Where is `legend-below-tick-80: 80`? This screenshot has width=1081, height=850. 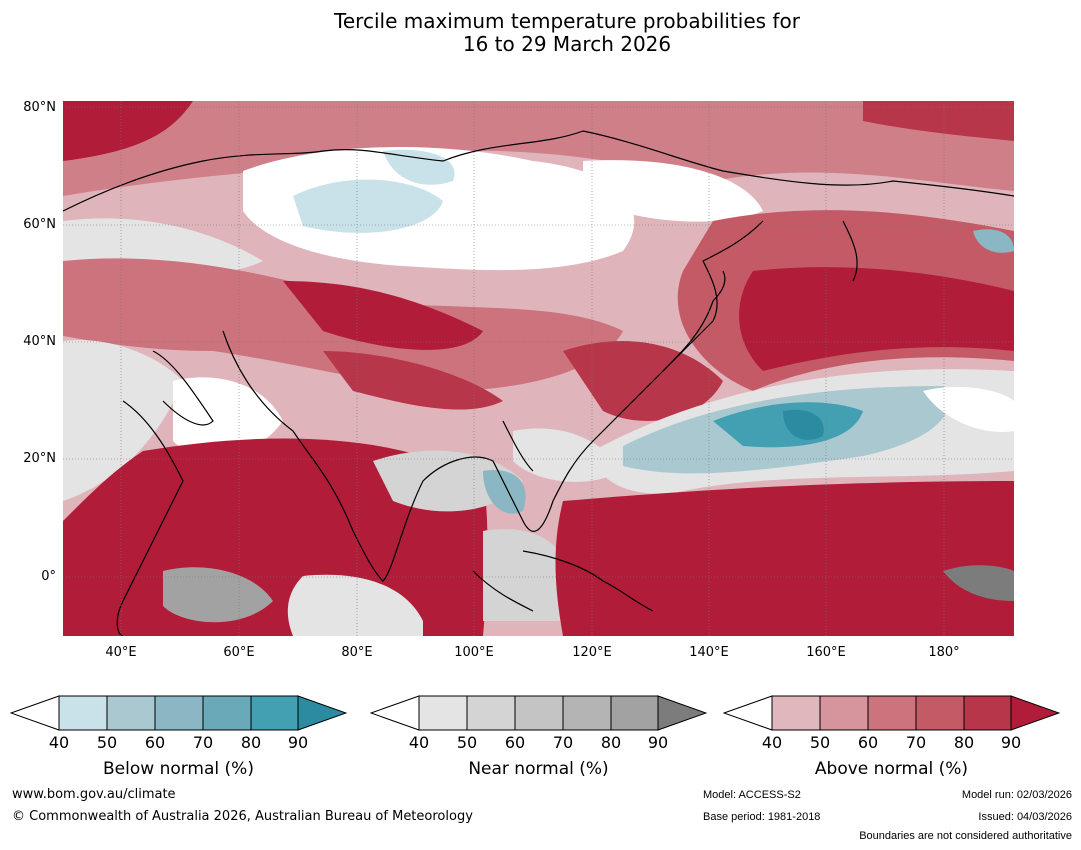 legend-below-tick-80: 80 is located at coordinates (251, 742).